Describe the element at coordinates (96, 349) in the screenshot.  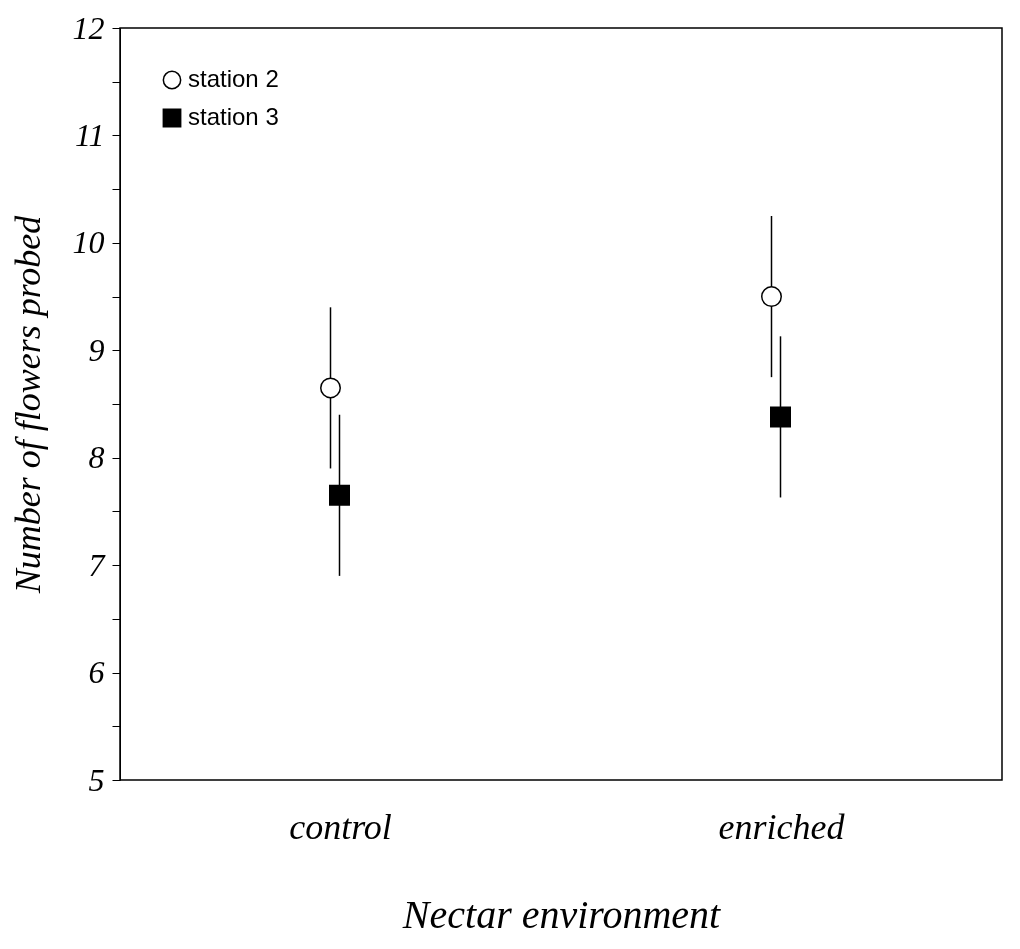
I see `y-tick-label: 9` at that location.